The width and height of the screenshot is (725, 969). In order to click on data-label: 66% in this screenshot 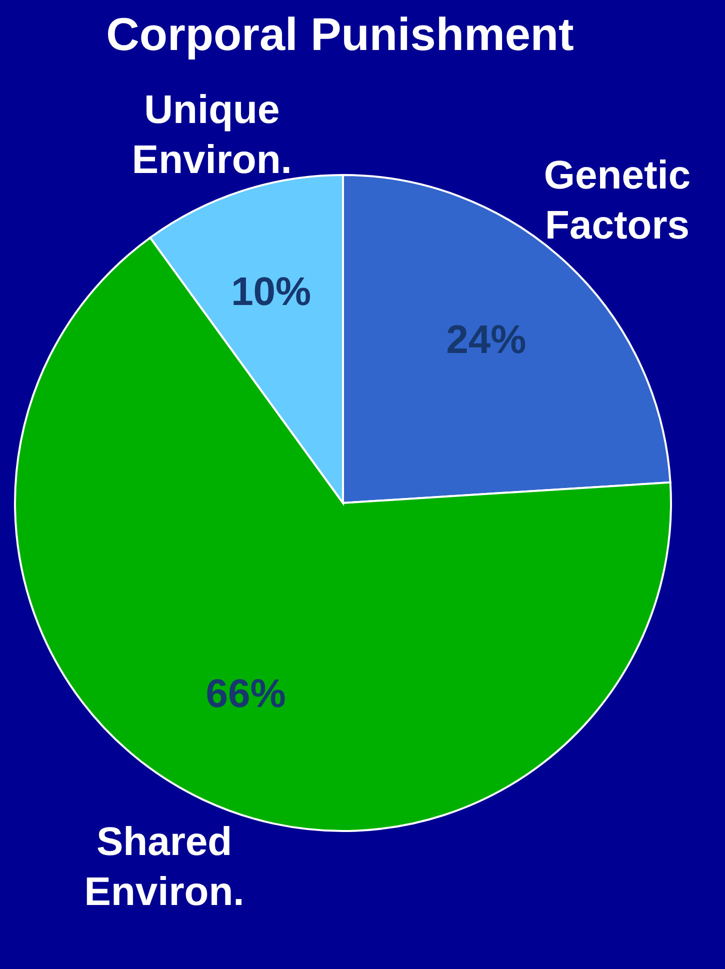, I will do `click(246, 694)`.